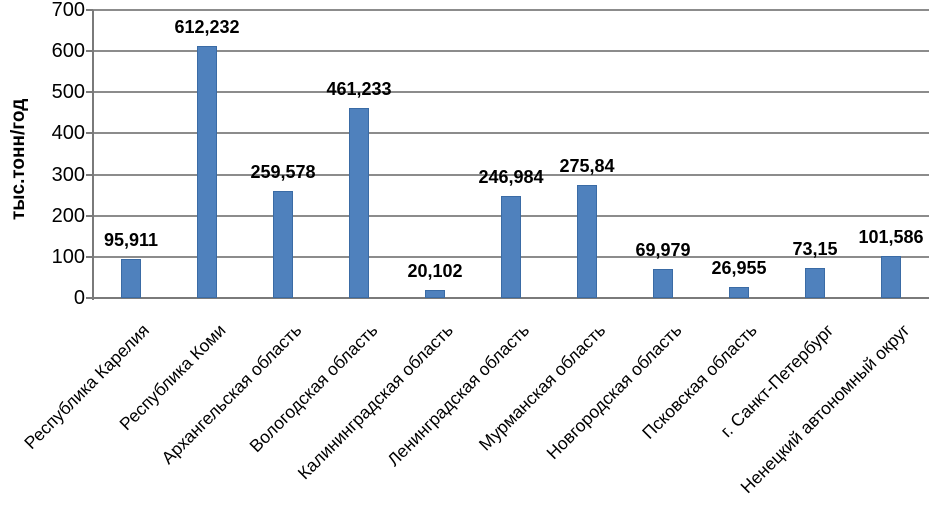  Describe the element at coordinates (359, 89) in the screenshot. I see `bar-value-label: 461,233` at that location.